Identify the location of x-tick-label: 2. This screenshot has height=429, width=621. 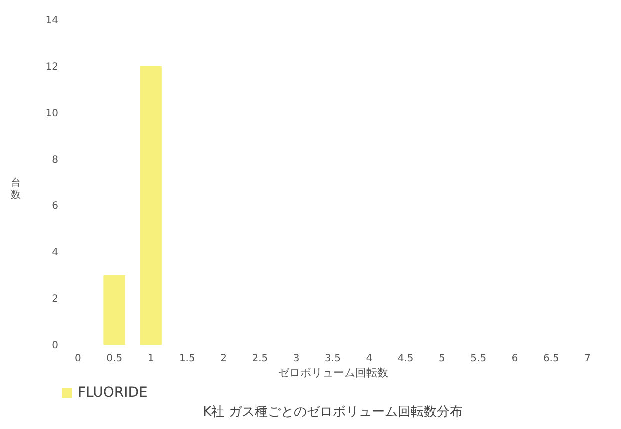
(223, 359).